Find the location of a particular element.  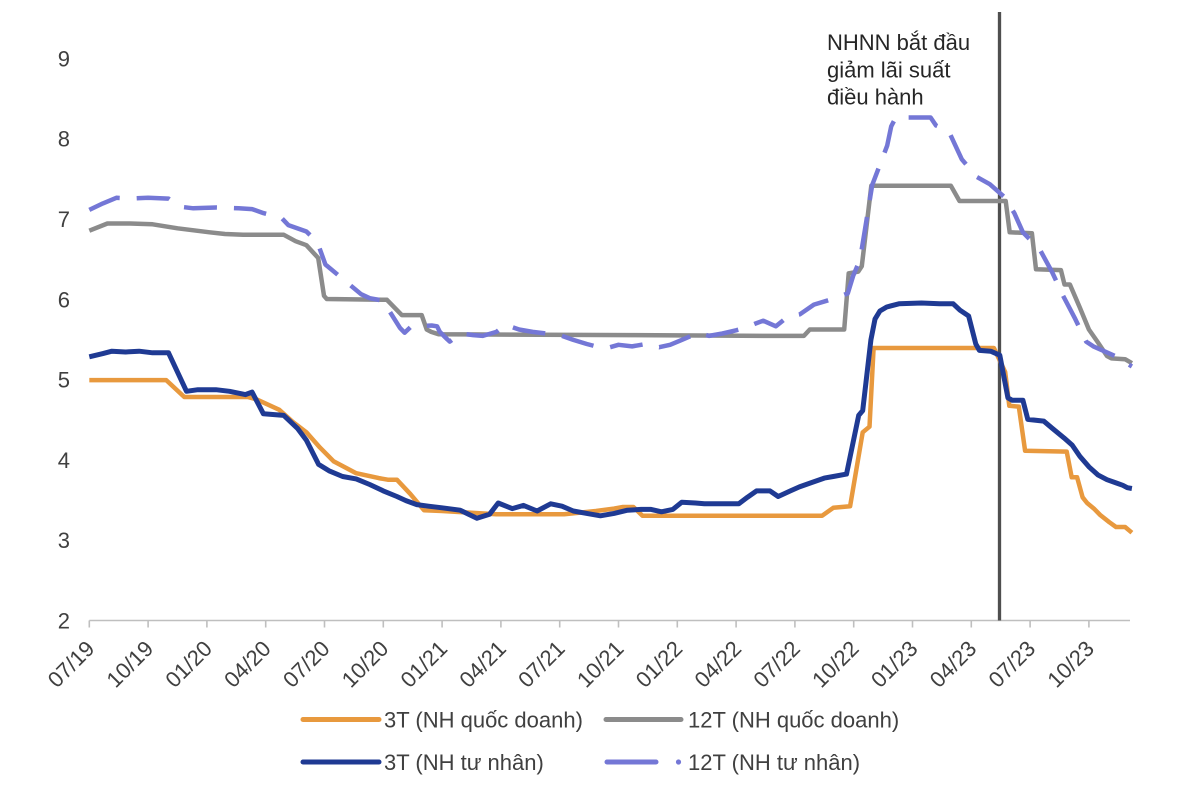

svg-text: điều hành is located at coordinates (875, 97).